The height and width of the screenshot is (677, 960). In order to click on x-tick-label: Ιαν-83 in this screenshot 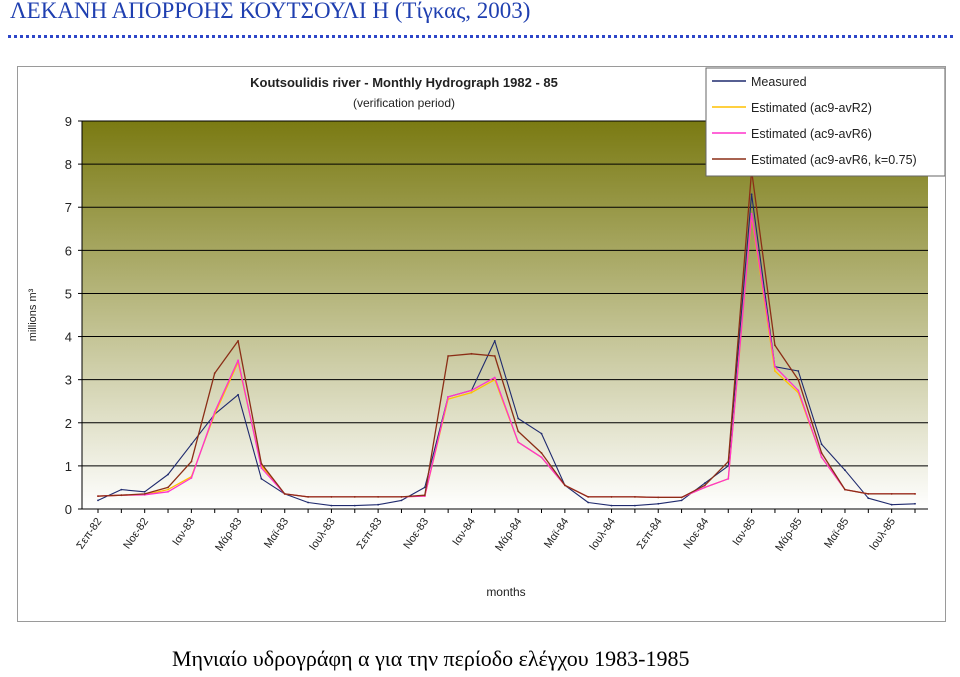, I will do `click(184, 532)`.